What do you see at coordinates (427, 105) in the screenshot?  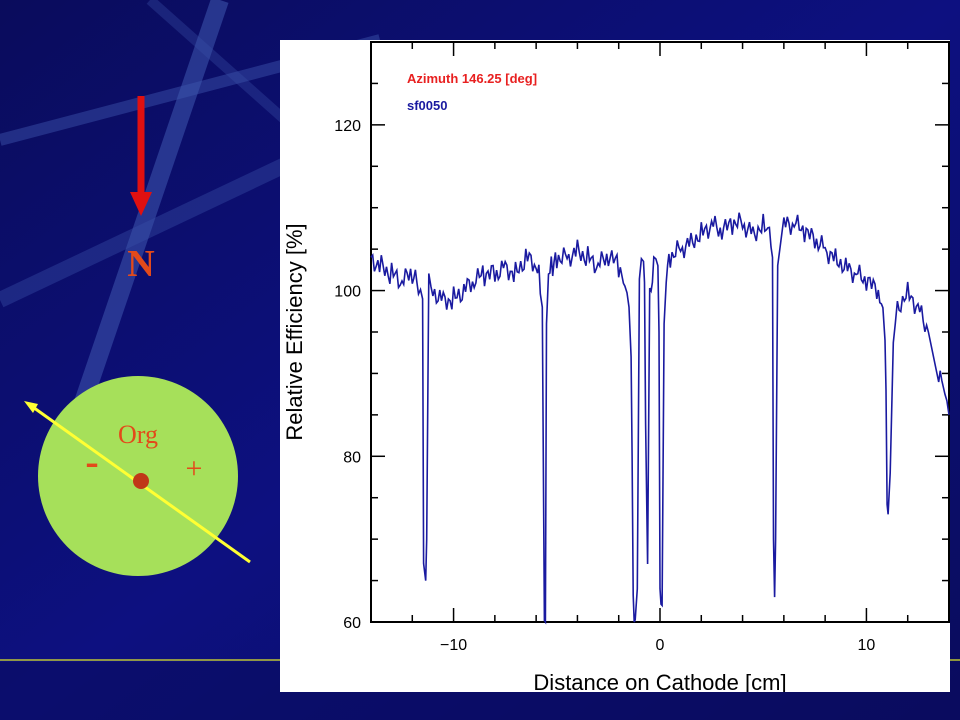 I see `legend-run-id: sf0050` at bounding box center [427, 105].